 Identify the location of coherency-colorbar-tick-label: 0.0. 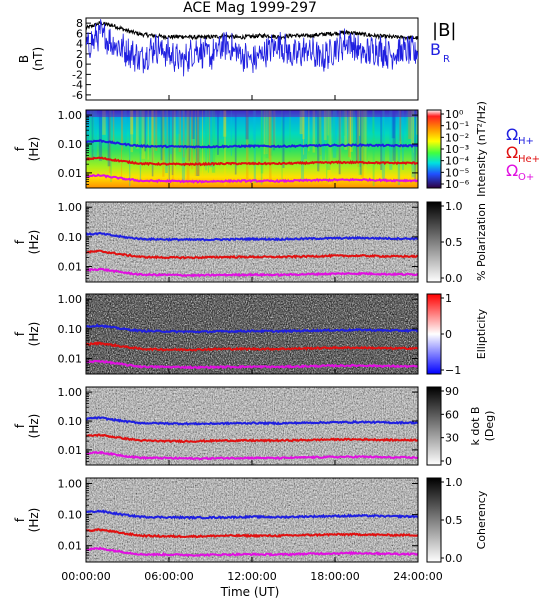
(454, 558).